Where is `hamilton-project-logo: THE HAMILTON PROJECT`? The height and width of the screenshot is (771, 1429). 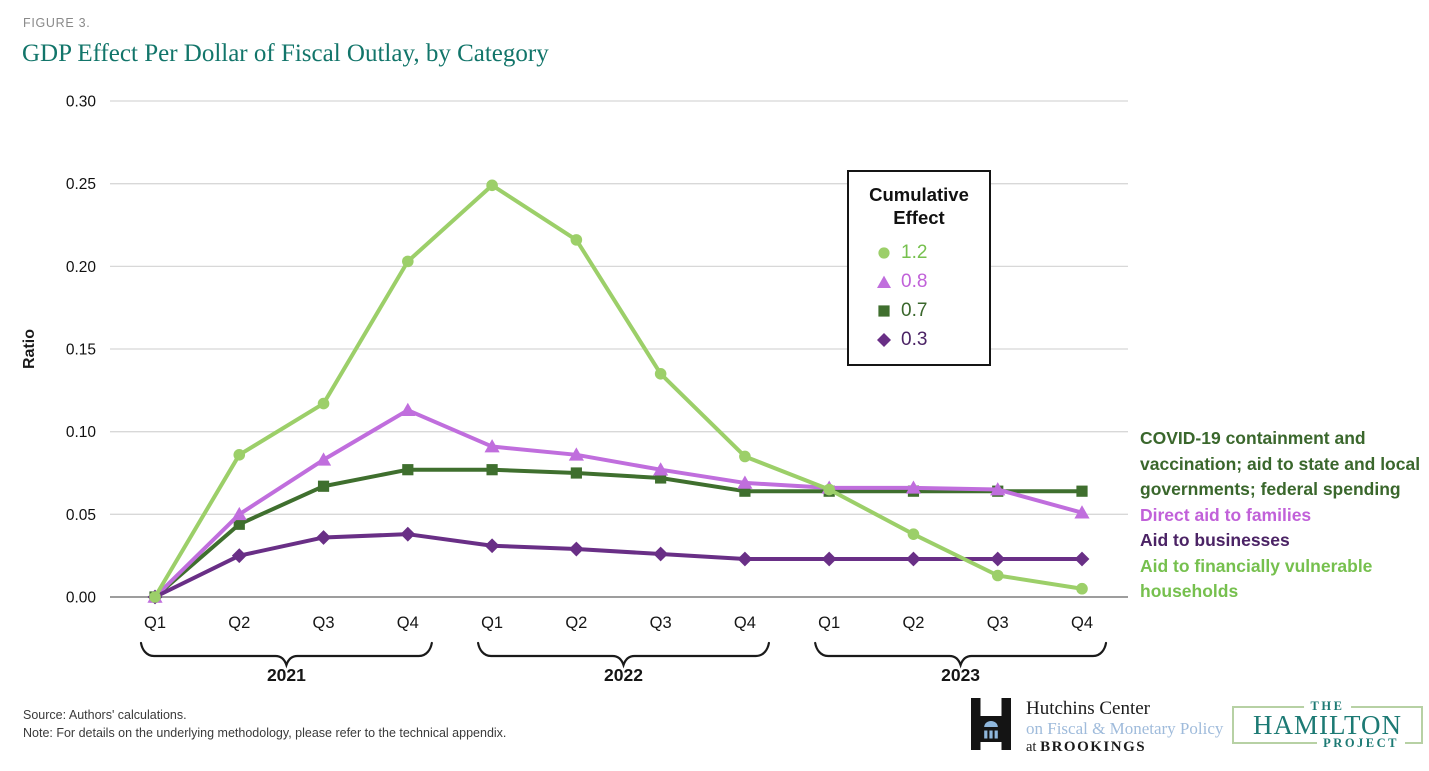
hamilton-project-logo: THE HAMILTON PROJECT is located at coordinates (1327, 725).